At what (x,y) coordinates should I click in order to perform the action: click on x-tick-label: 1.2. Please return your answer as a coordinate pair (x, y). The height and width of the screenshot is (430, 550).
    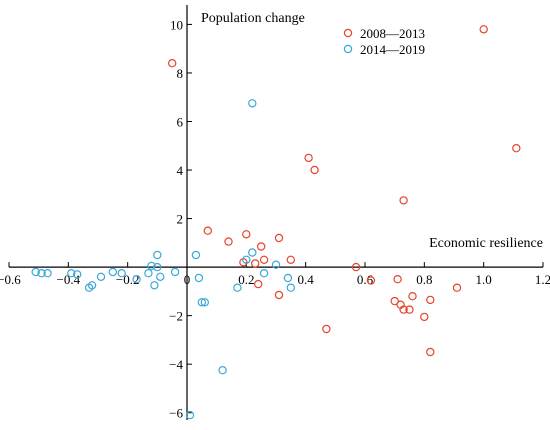
    Looking at the image, I should click on (542, 279).